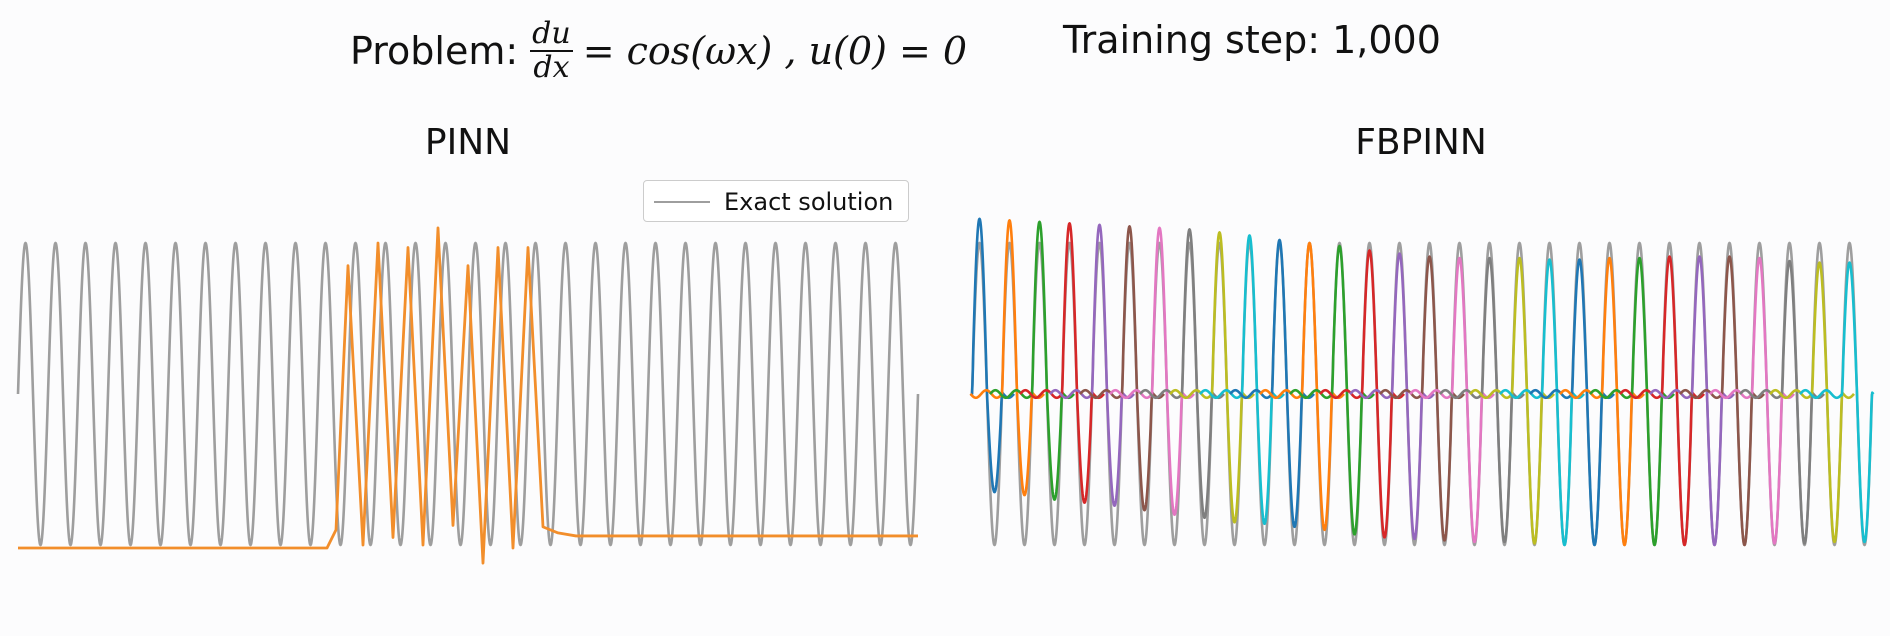 This screenshot has height=636, width=1890. Describe the element at coordinates (682, 202) in the screenshot. I see `legend-line-swatch` at that location.